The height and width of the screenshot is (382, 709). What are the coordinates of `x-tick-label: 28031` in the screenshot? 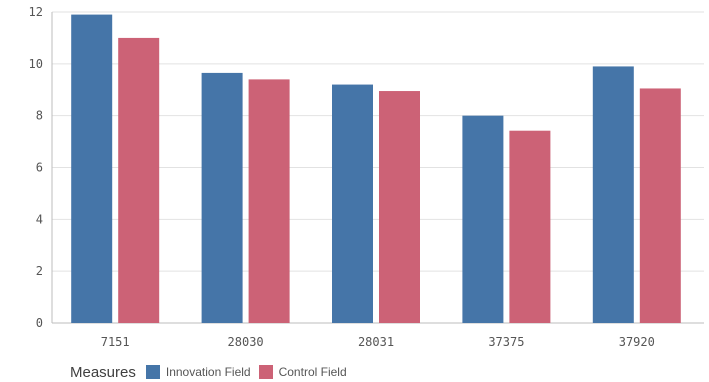 It's located at (376, 342).